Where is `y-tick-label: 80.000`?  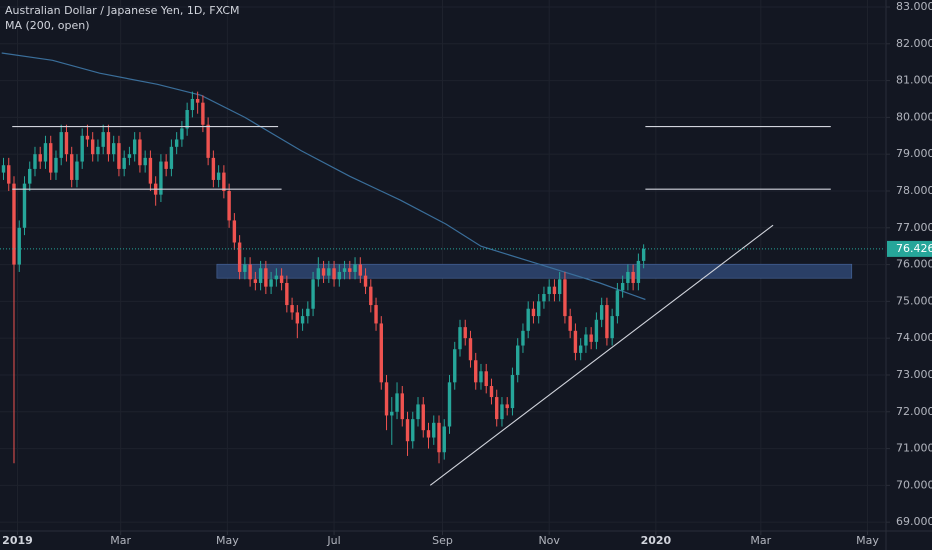
y-tick-label: 80.000 is located at coordinates (914, 116).